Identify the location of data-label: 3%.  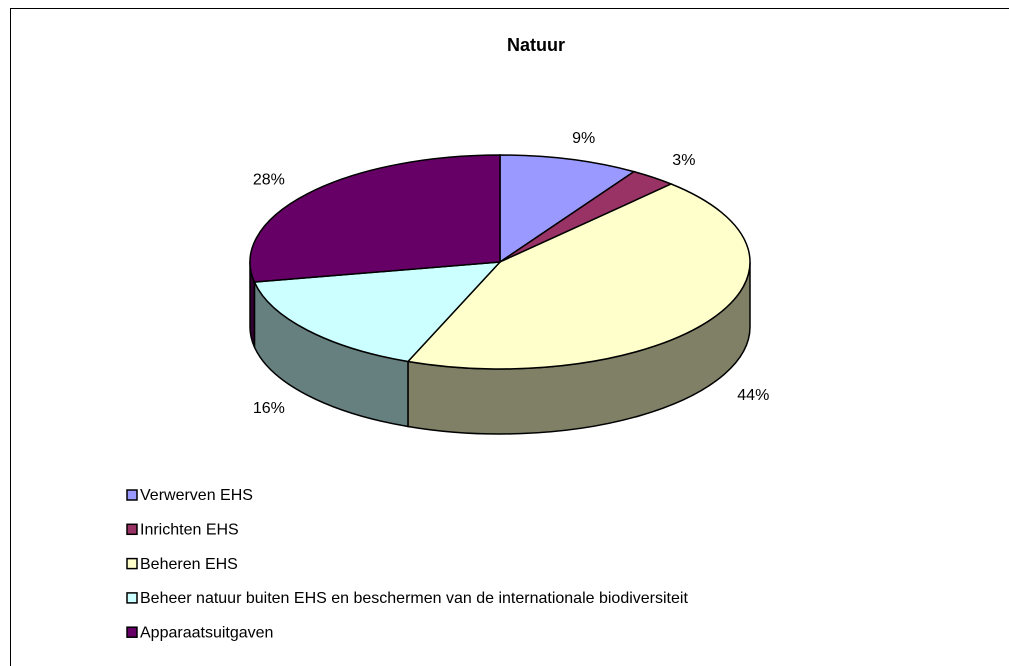
(683, 160).